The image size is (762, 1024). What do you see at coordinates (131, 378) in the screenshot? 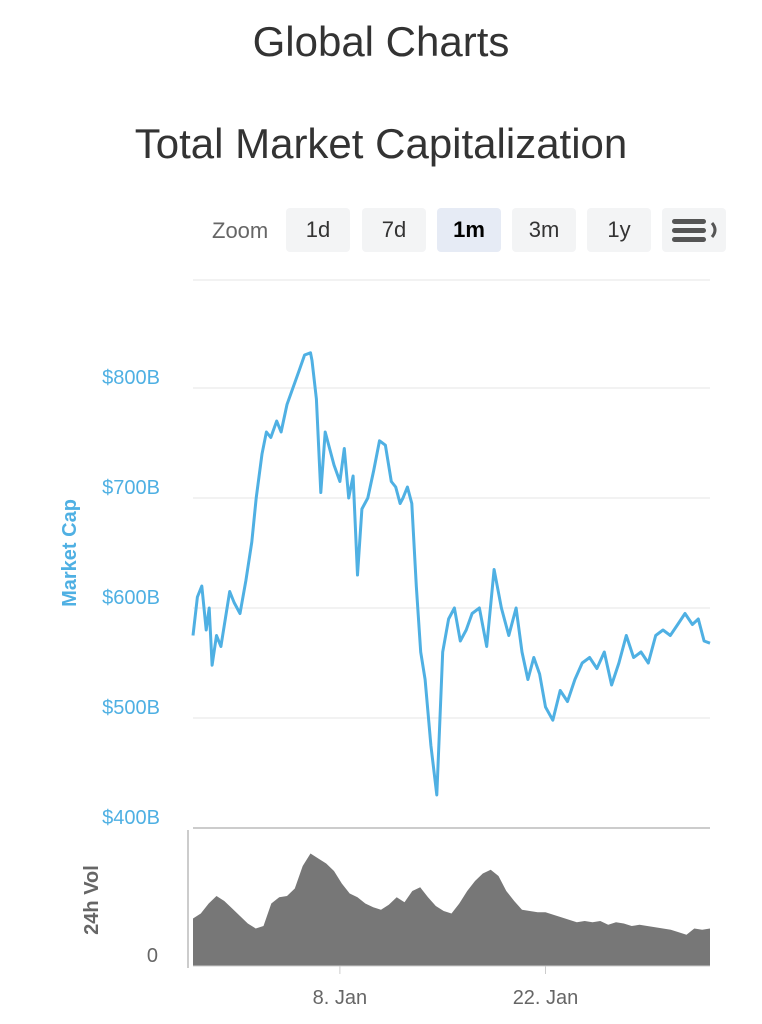
I see `y-tick-label: $800B` at bounding box center [131, 378].